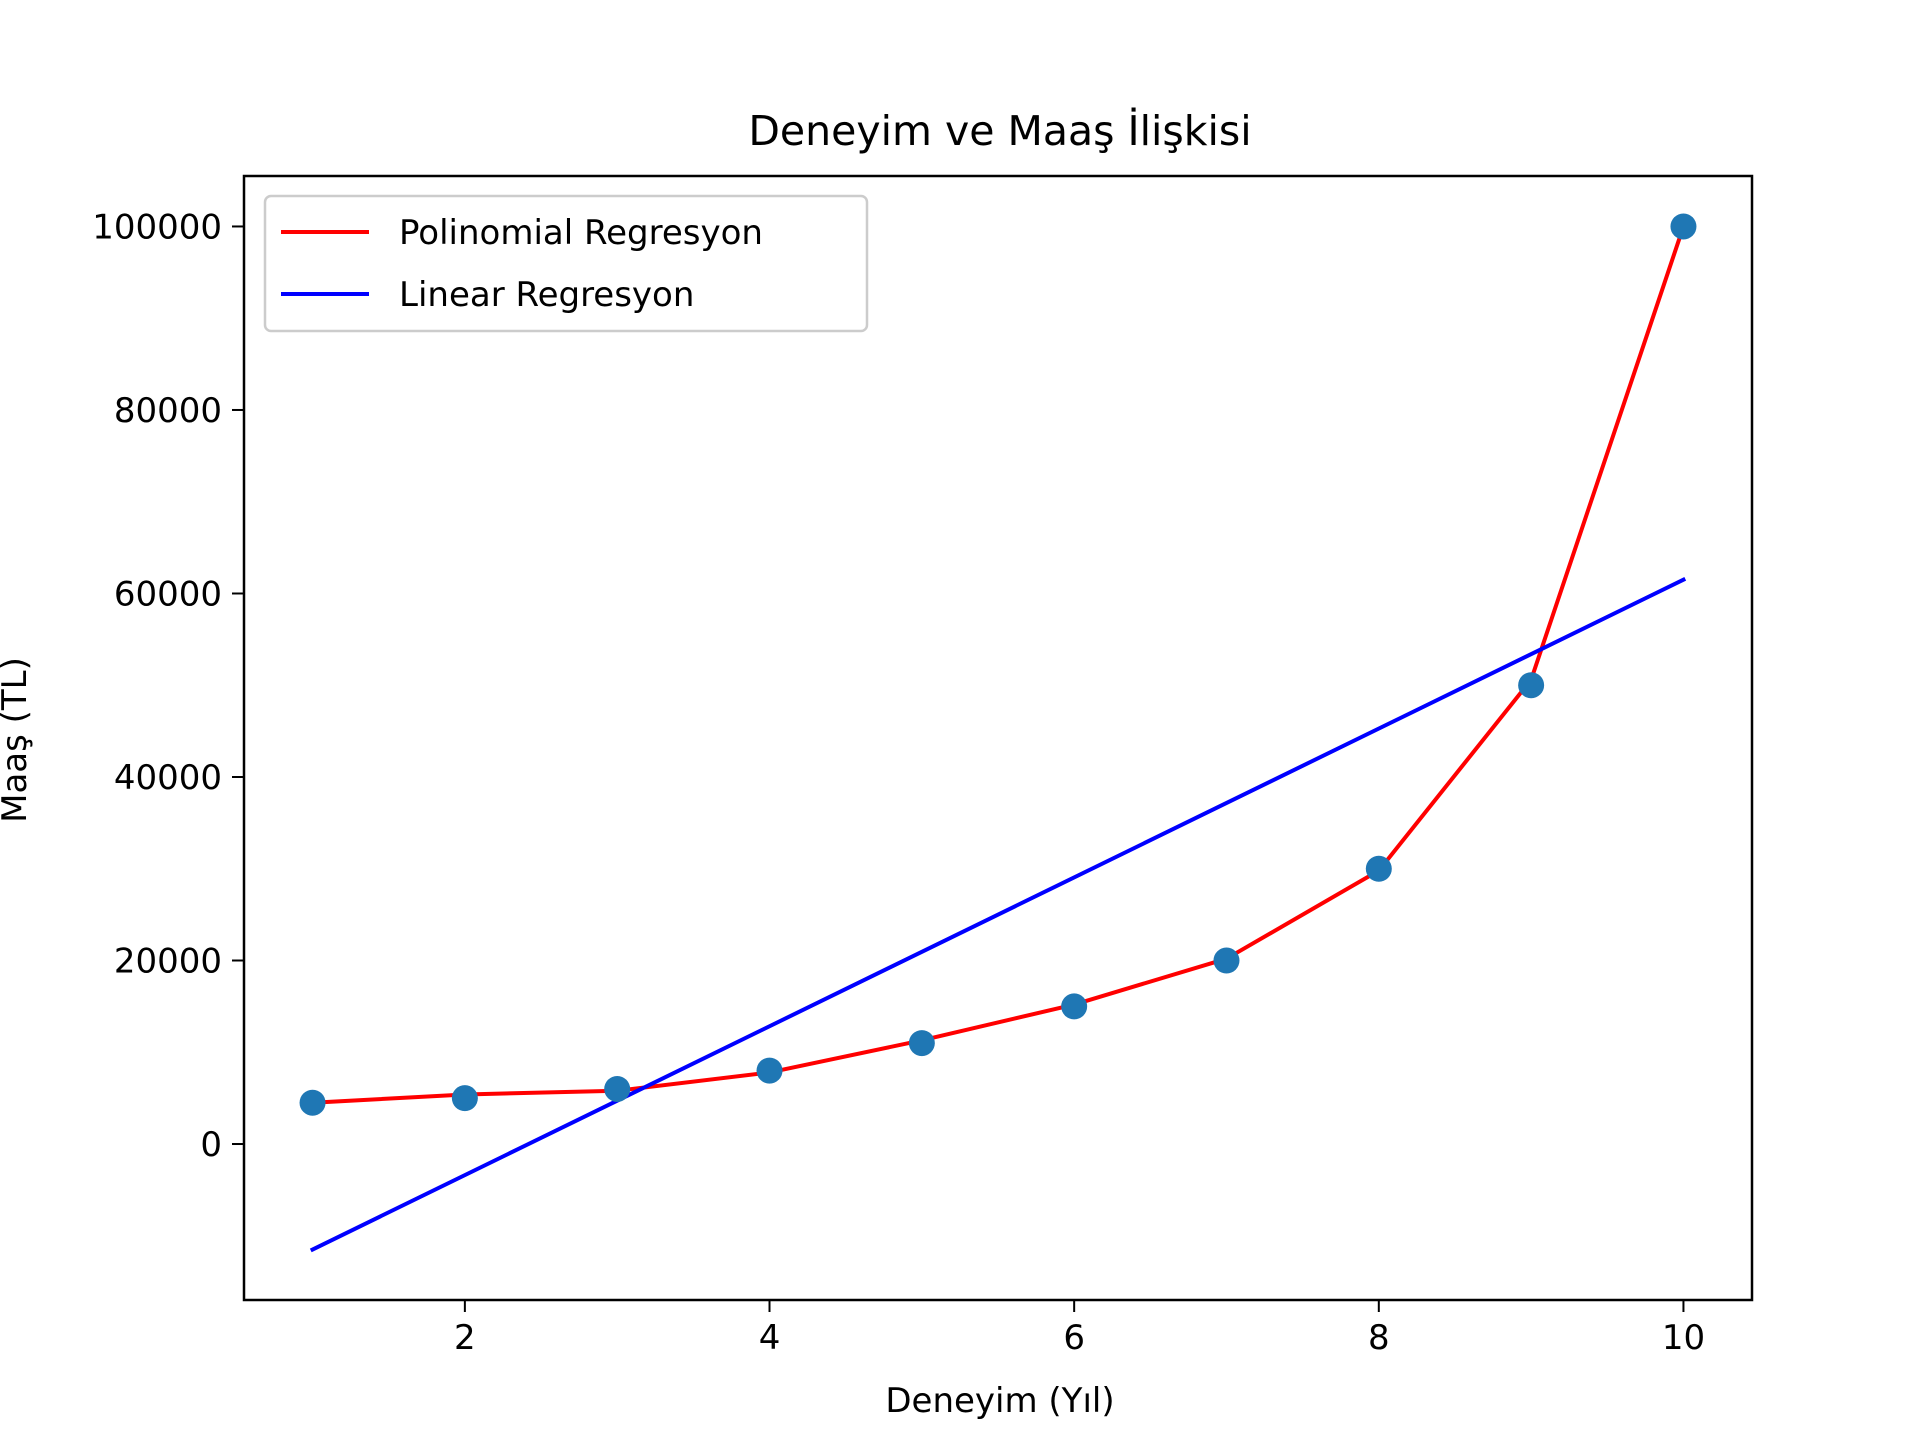  What do you see at coordinates (999, 1401) in the screenshot?
I see `x-axis-label: Deneyim (Yıl)` at bounding box center [999, 1401].